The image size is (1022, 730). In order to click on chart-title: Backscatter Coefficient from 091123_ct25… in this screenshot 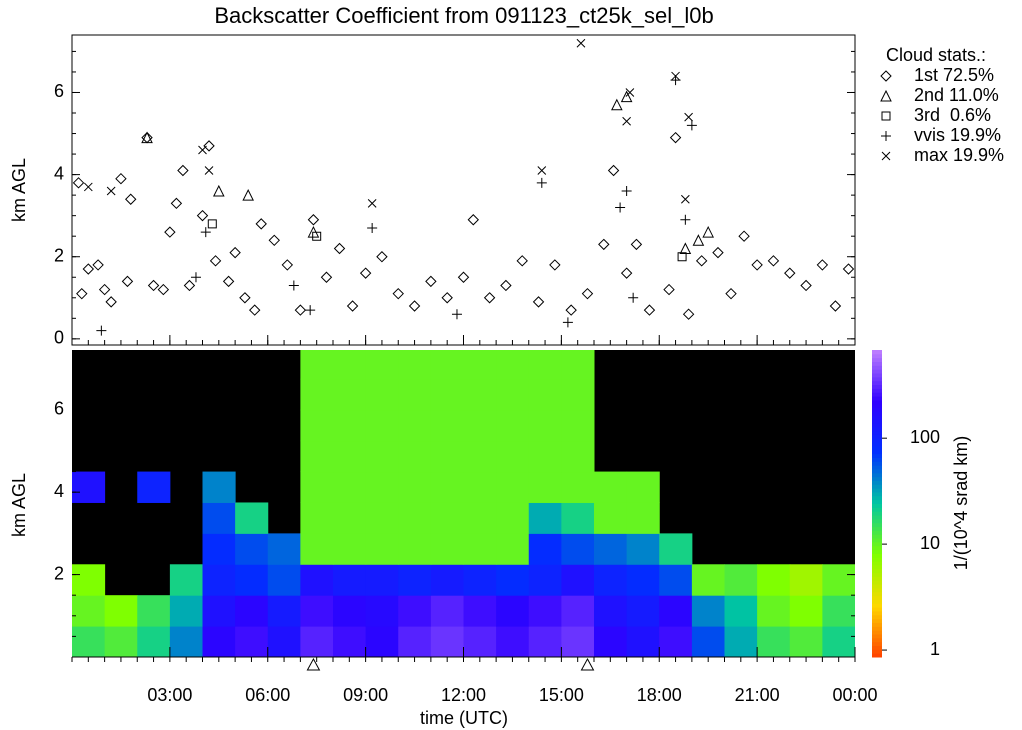, I will do `click(463, 15)`.